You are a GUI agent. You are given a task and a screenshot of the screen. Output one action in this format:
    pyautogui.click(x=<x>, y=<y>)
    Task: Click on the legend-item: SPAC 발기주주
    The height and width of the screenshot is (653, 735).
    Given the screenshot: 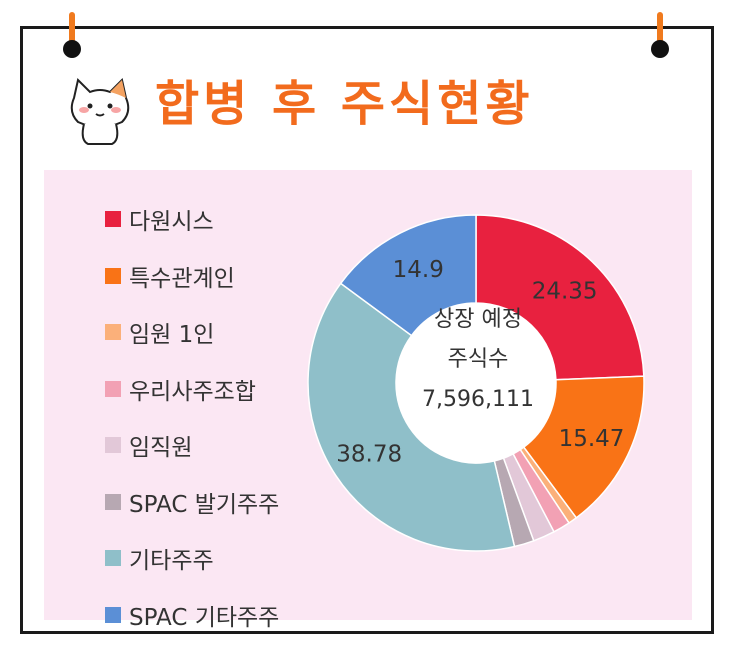 What is the action you would take?
    pyautogui.click(x=192, y=502)
    